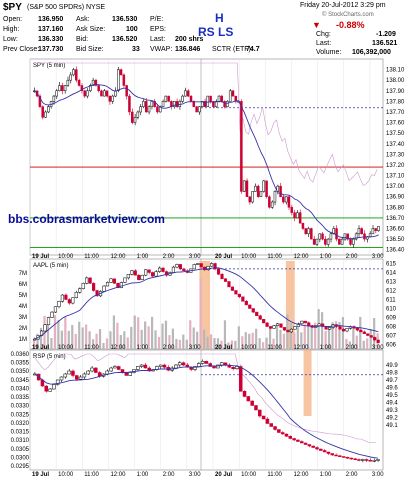  I want to click on y-tick-label: 606, so click(391, 346).